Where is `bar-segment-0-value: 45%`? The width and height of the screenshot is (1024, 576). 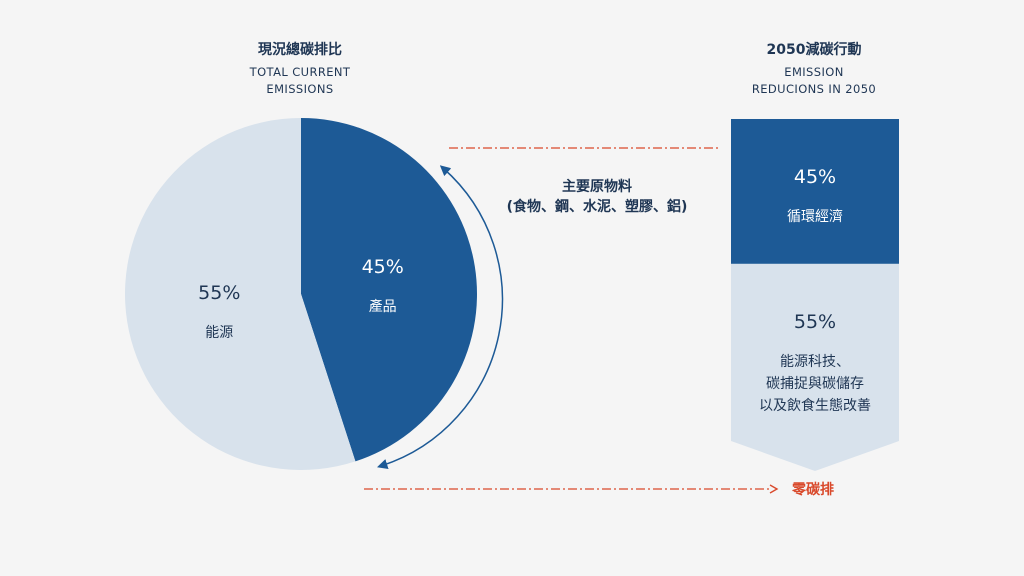 bar-segment-0-value: 45% is located at coordinates (815, 177).